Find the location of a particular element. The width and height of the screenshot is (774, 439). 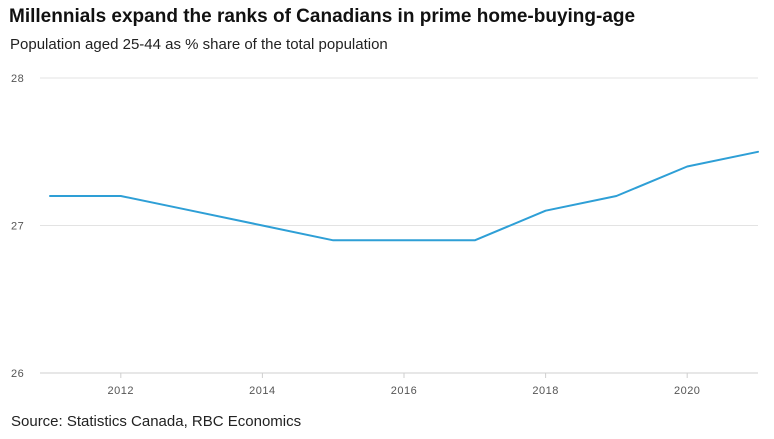

x-tick-label: 2020 is located at coordinates (687, 391).